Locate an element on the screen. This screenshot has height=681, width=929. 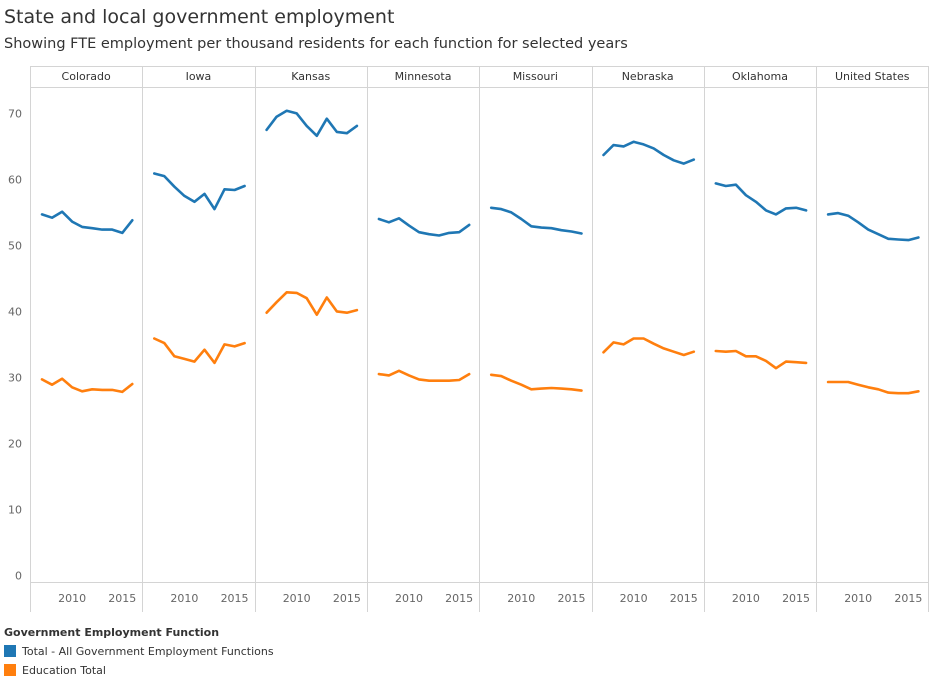
panel-header: Kansas is located at coordinates (310, 76).